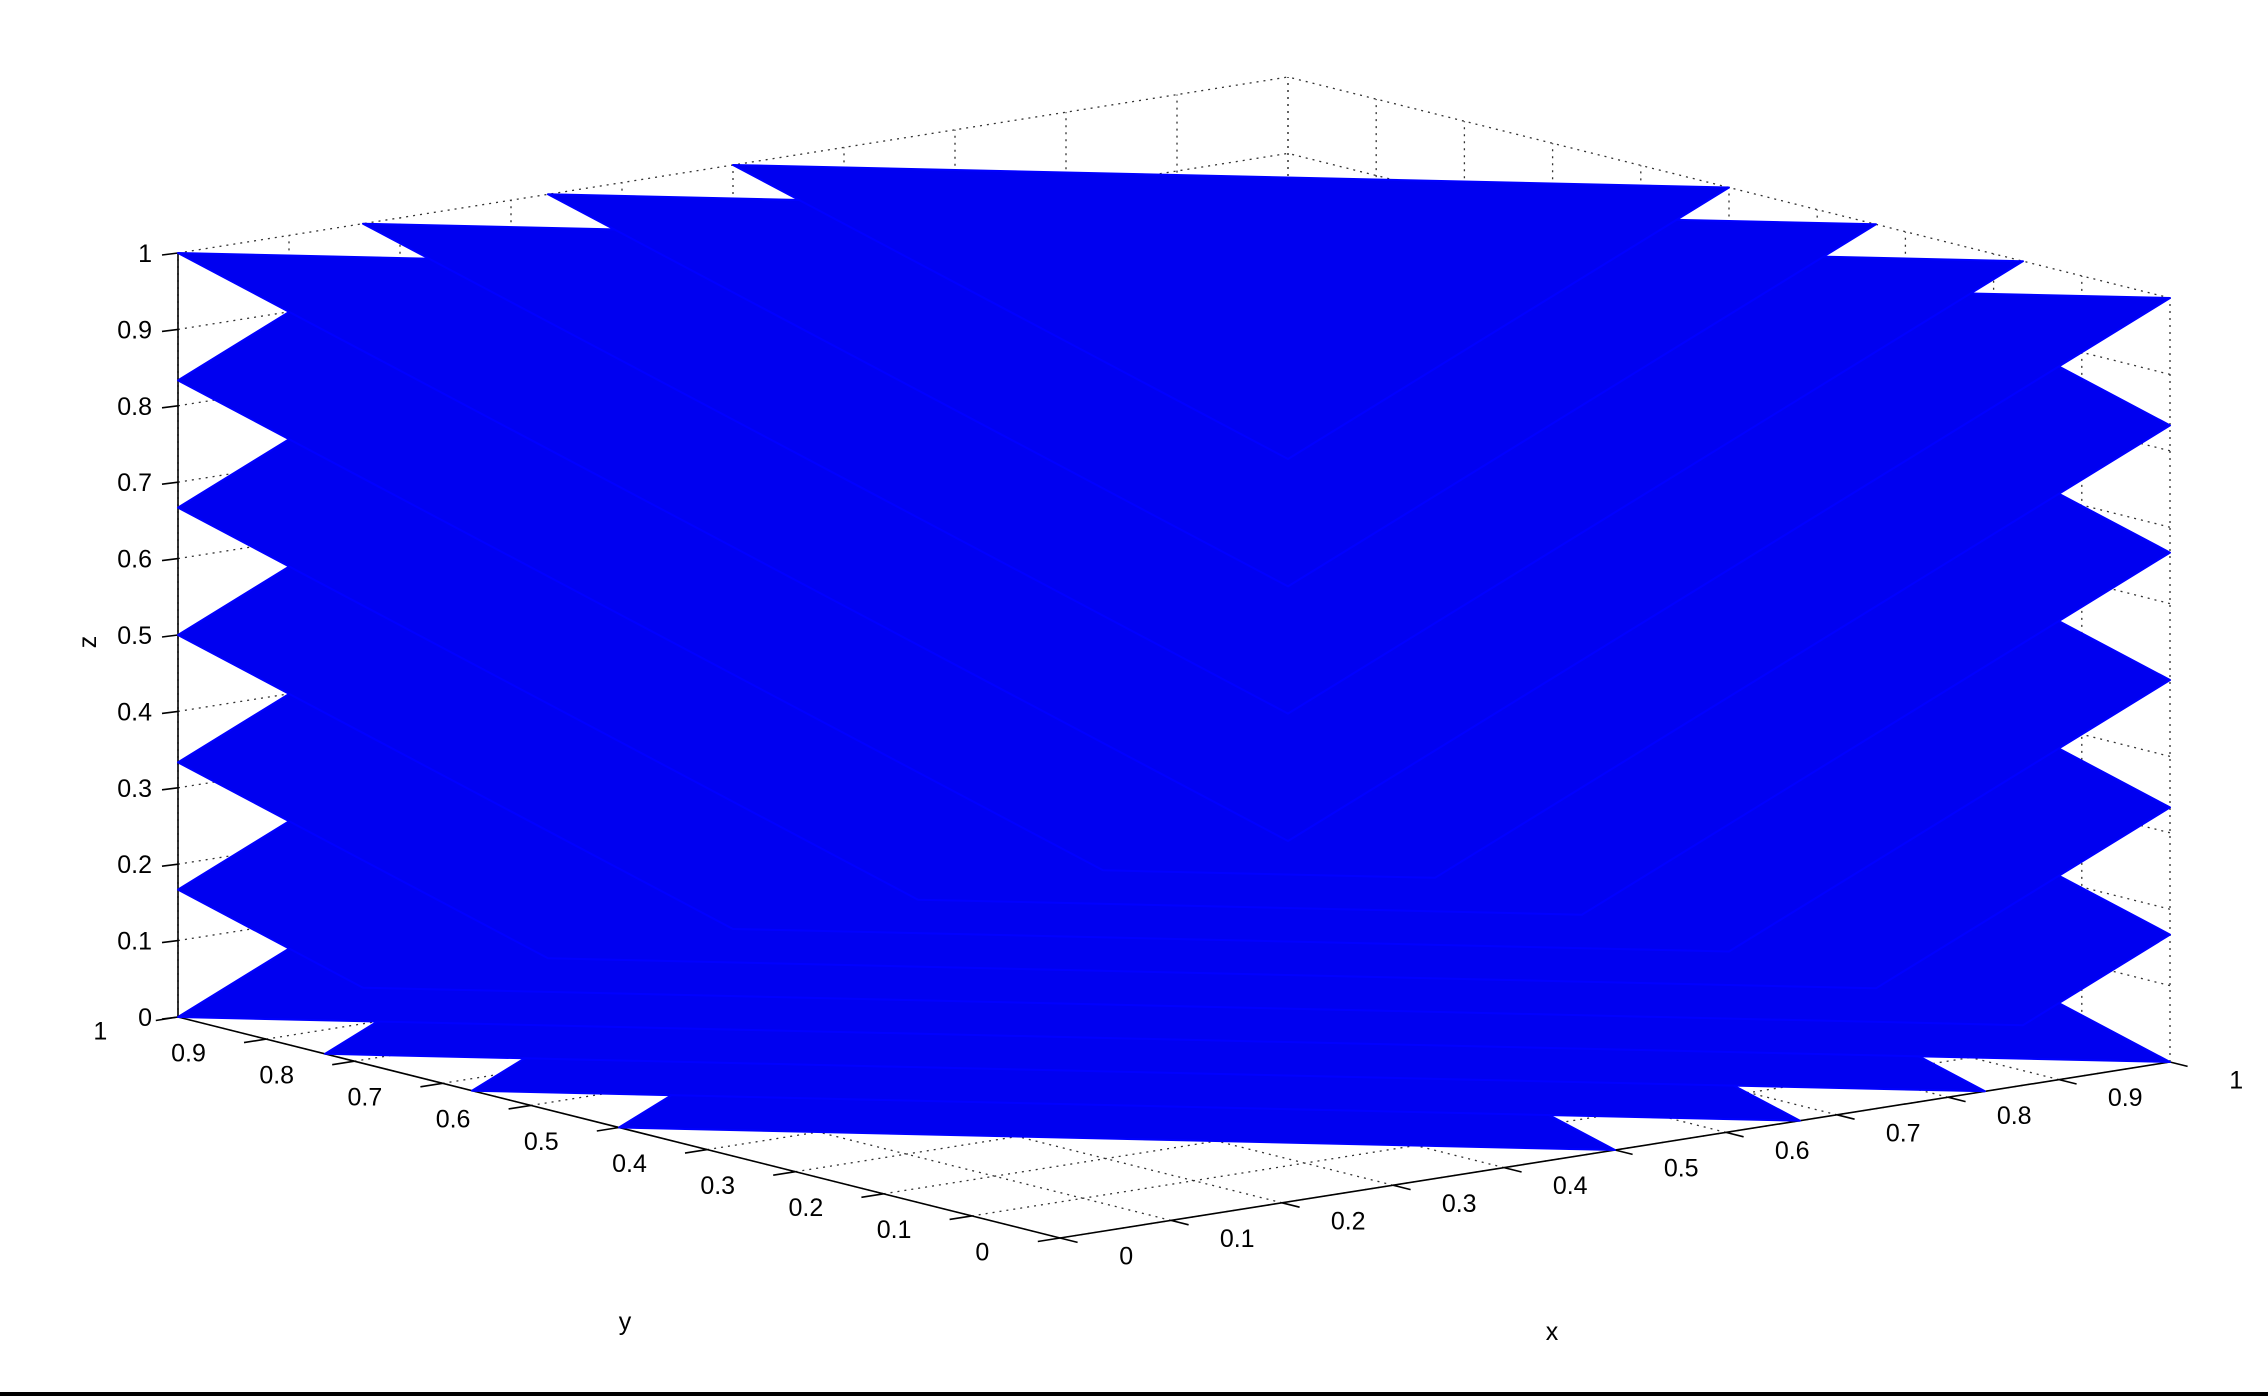 Image resolution: width=2268 pixels, height=1396 pixels. Describe the element at coordinates (134, 636) in the screenshot. I see `z-tick-label: 0.5` at that location.